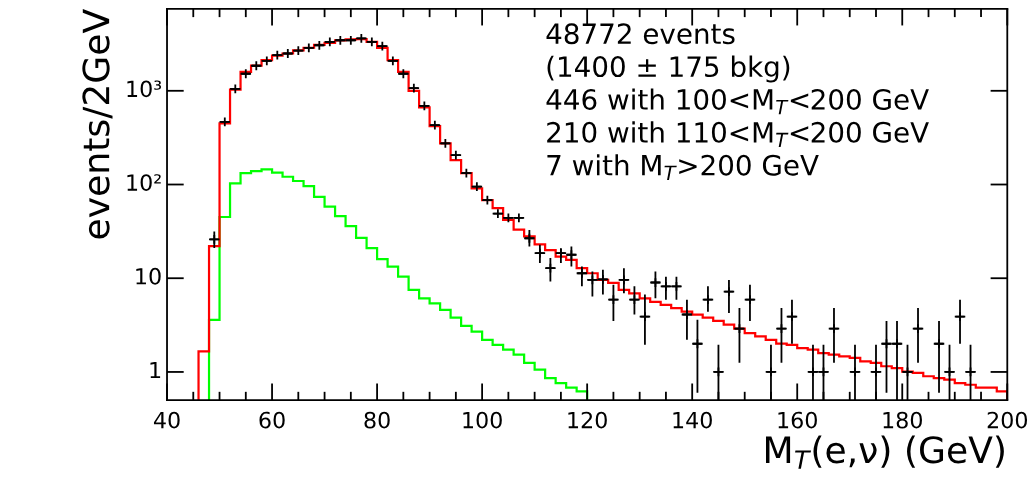  I want to click on x-tick-label: 180, so click(902, 420).